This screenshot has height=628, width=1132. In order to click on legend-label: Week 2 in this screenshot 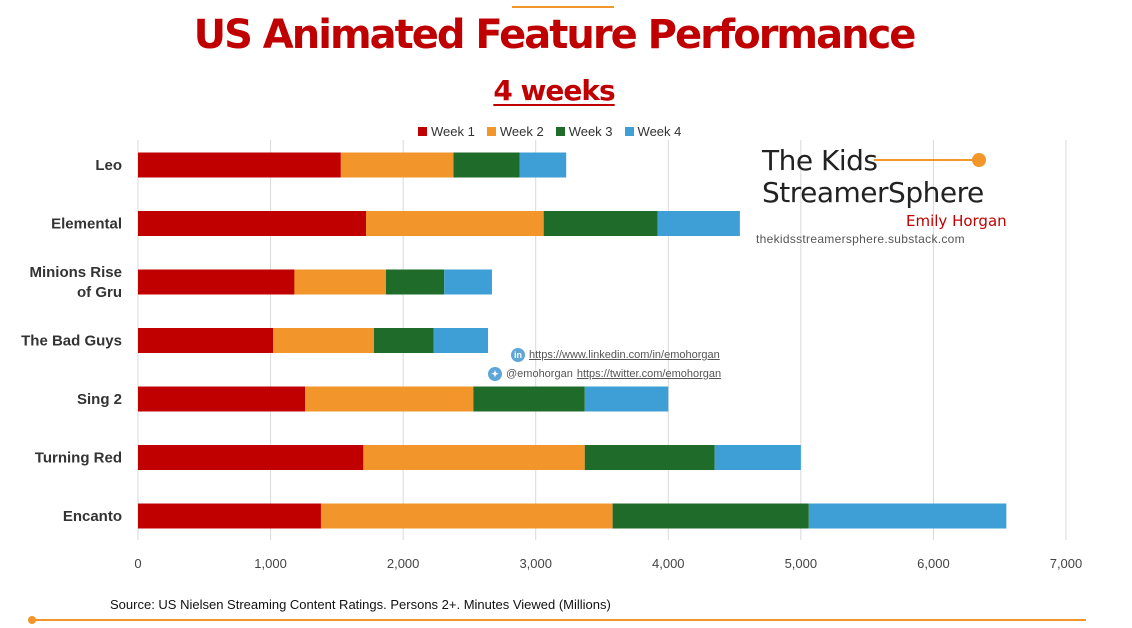, I will do `click(521, 131)`.